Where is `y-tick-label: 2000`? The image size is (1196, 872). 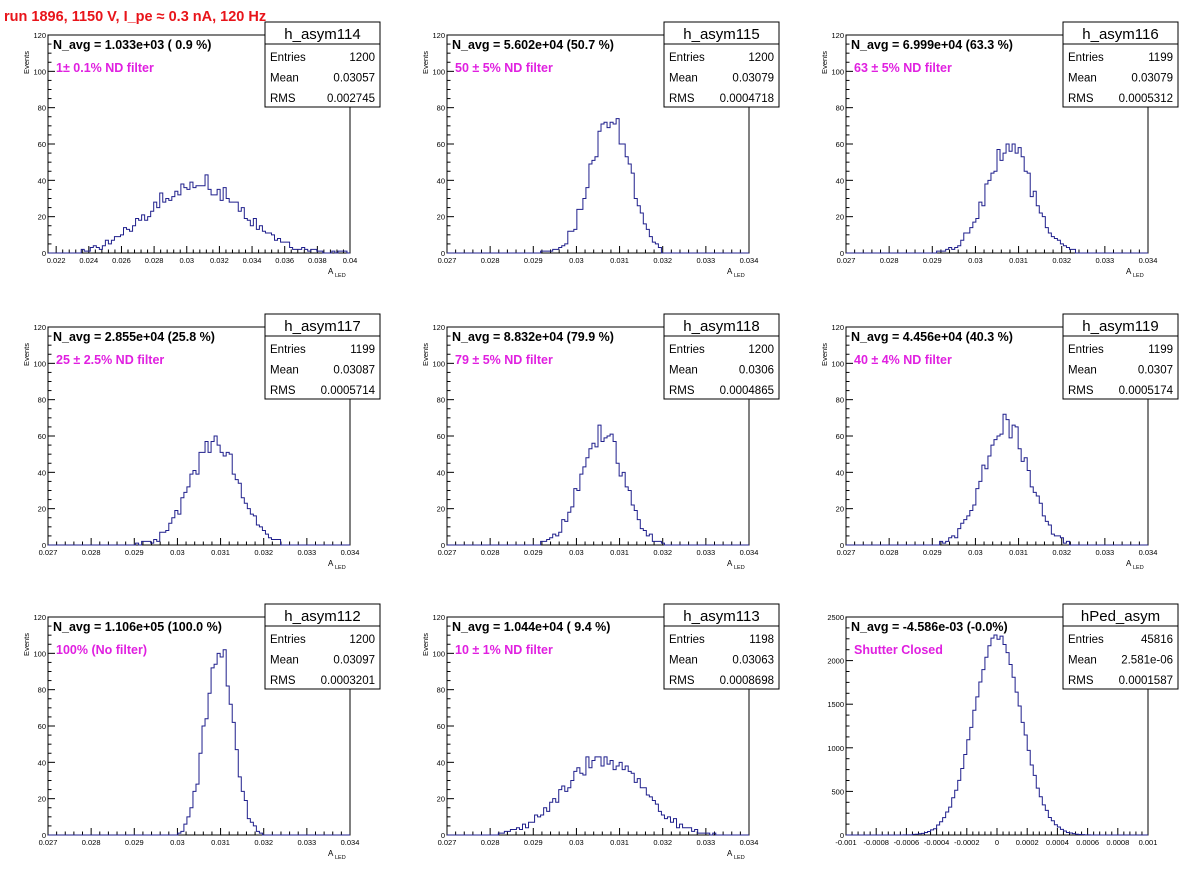 y-tick-label: 2000 is located at coordinates (835, 661).